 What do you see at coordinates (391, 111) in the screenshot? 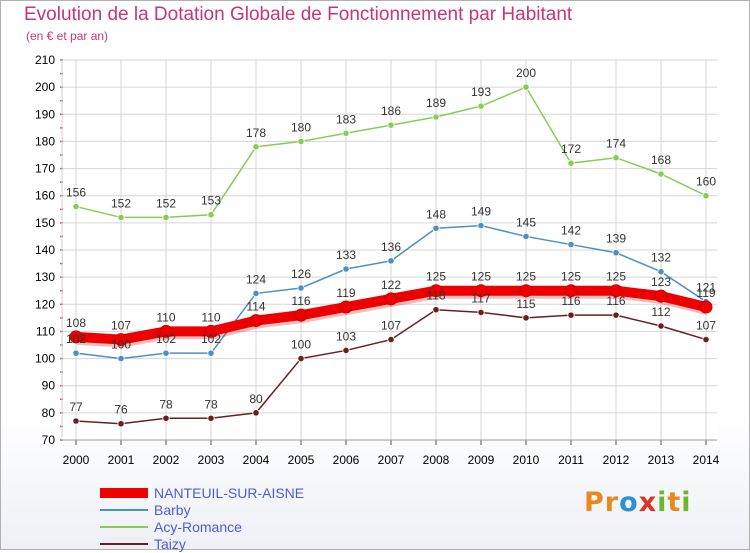
I see `data-label: 186` at bounding box center [391, 111].